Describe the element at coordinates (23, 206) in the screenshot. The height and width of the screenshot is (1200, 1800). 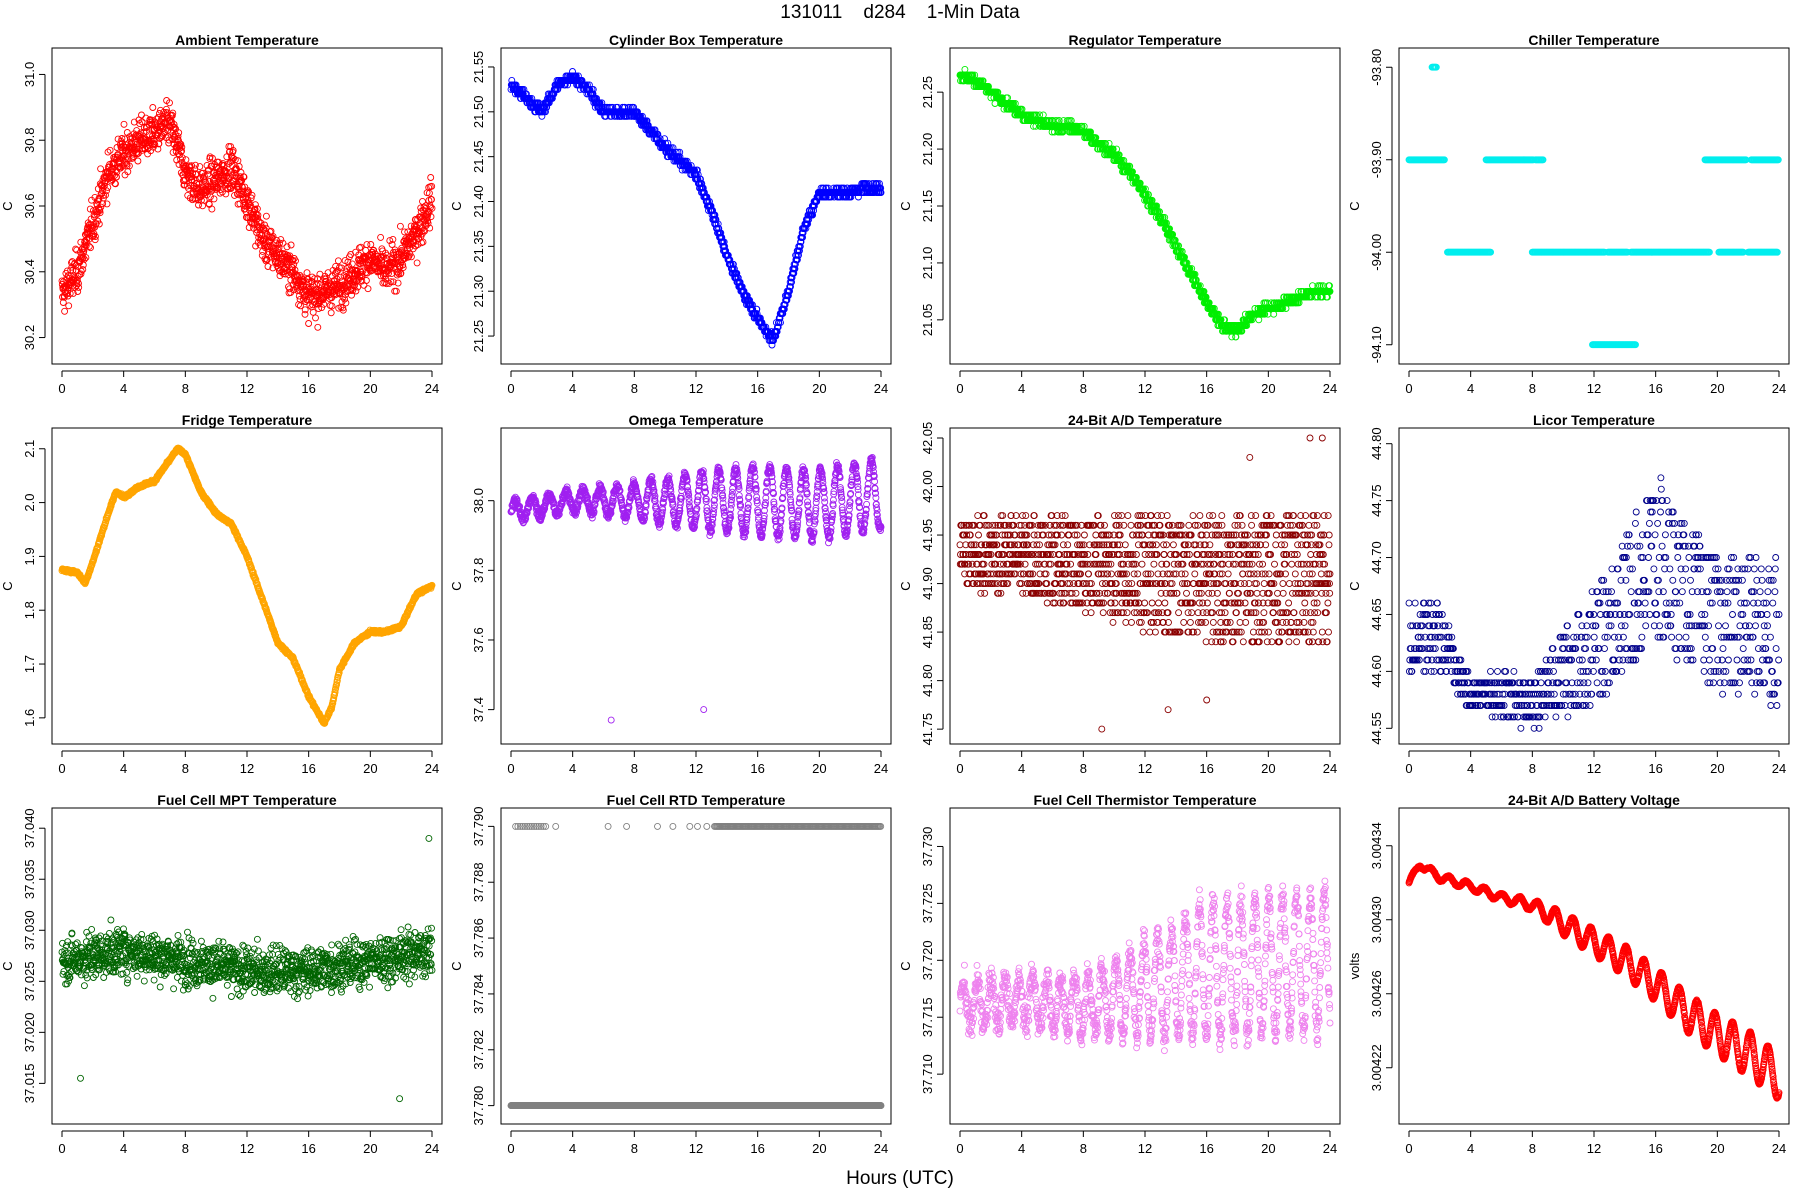
I see `y-axis: 30.230.430.630.831.0C` at that location.